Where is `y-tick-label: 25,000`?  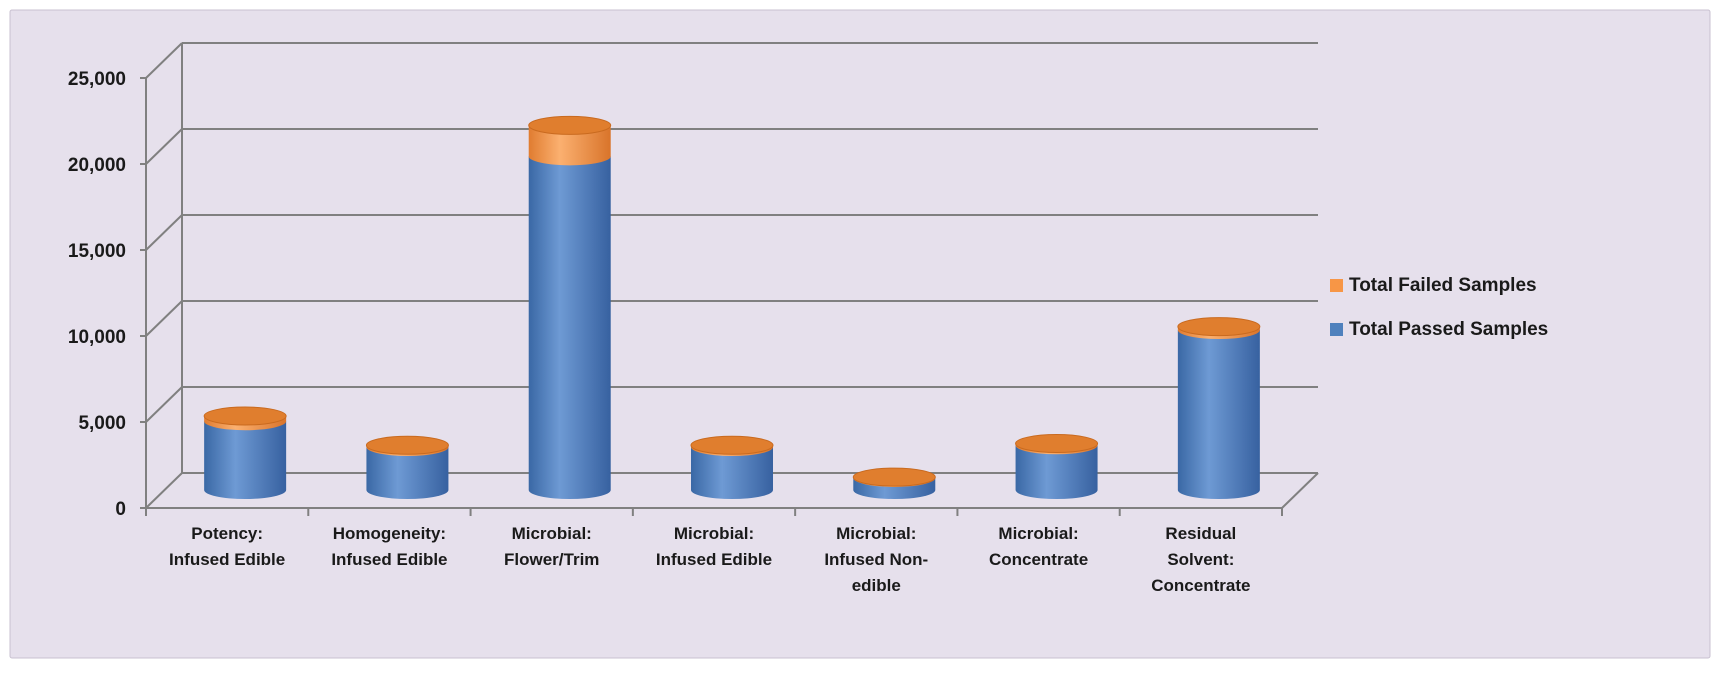
y-tick-label: 25,000 is located at coordinates (97, 79).